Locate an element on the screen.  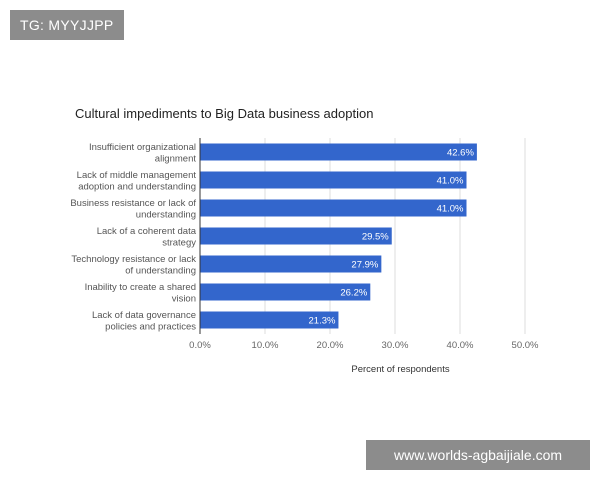
category-label: understanding is located at coordinates (166, 214).